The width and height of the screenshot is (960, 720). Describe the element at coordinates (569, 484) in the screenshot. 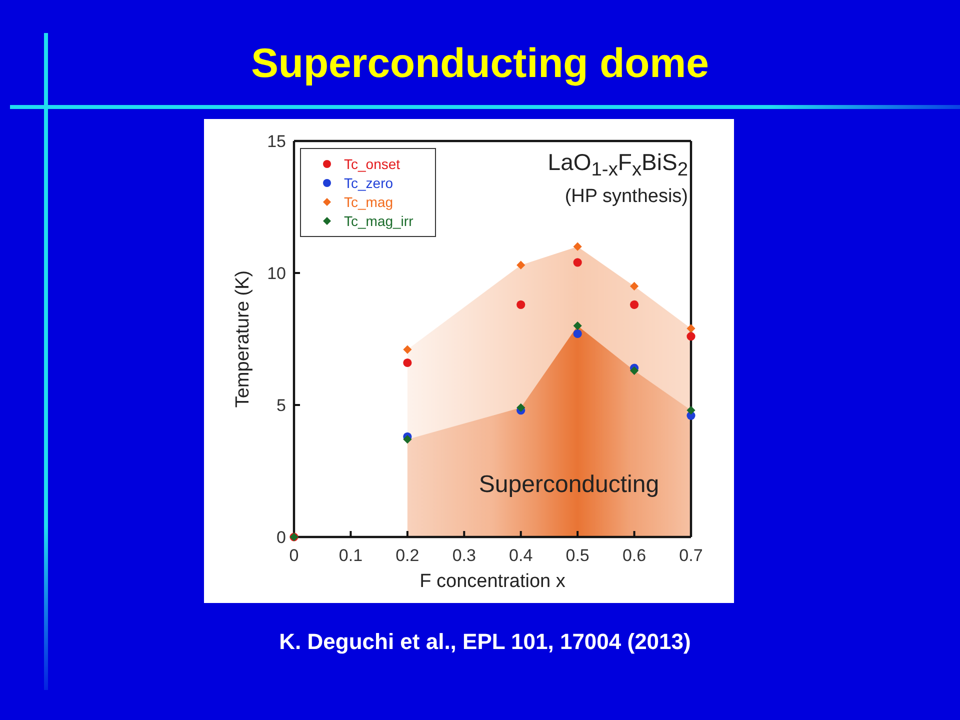

I see `annotation: Superconducting` at that location.